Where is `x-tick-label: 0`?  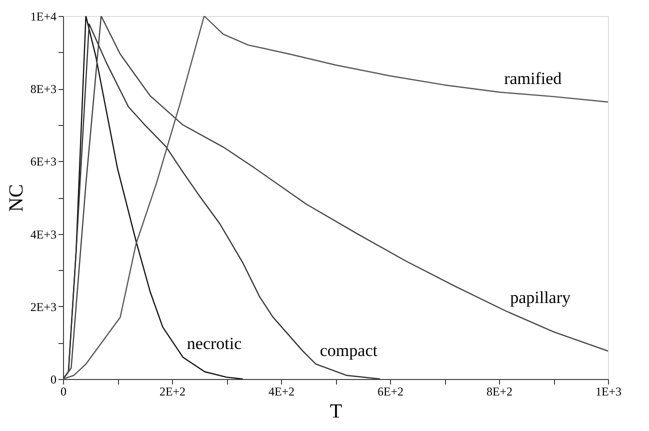 x-tick-label: 0 is located at coordinates (63, 391).